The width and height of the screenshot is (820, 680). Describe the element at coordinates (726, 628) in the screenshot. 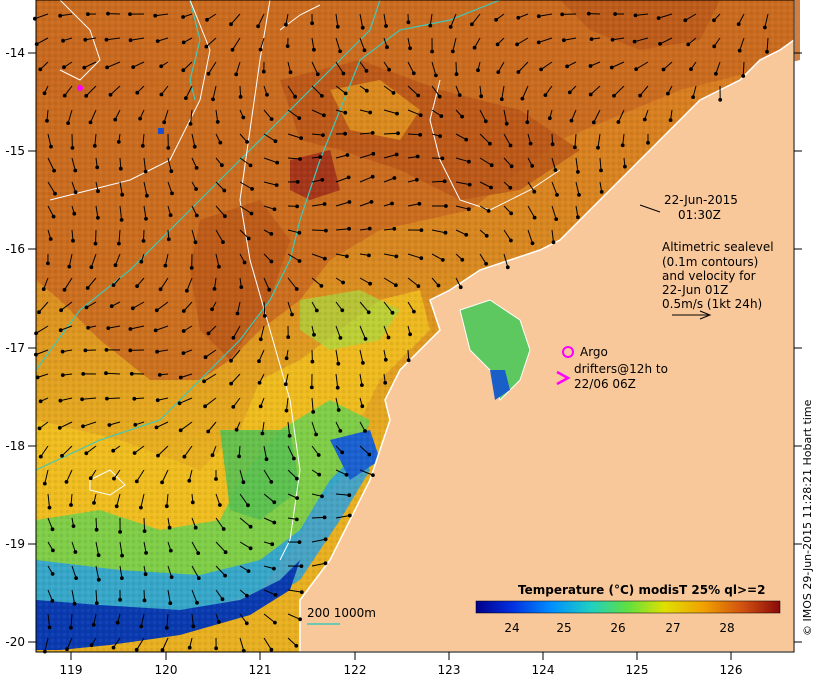

I see `svg-text: 28` at that location.